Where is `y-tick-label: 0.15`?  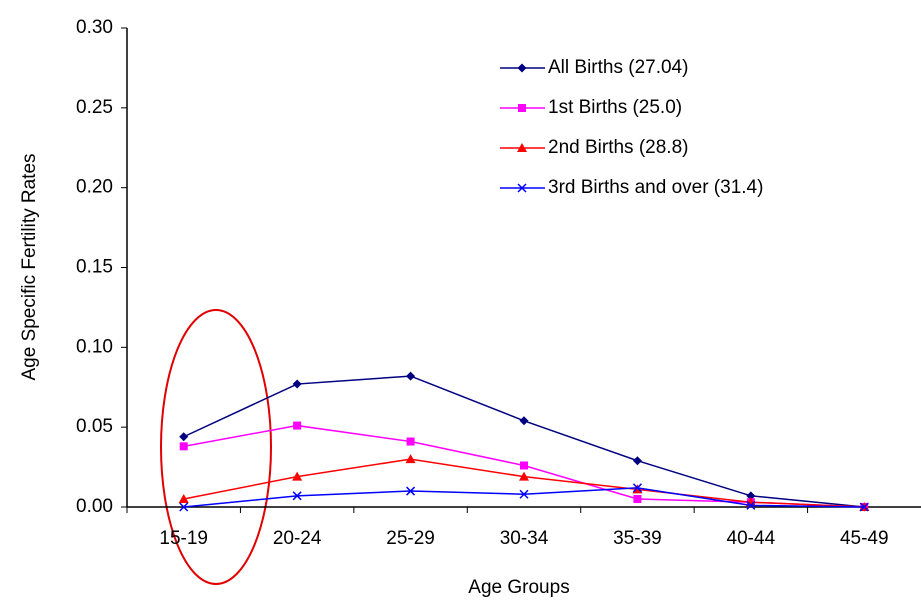
y-tick-label: 0.15 is located at coordinates (94, 267).